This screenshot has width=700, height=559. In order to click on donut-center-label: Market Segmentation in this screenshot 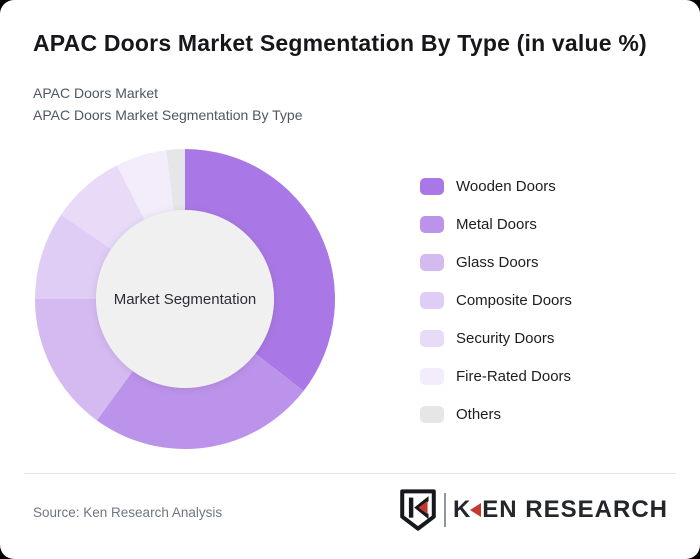, I will do `click(185, 299)`.